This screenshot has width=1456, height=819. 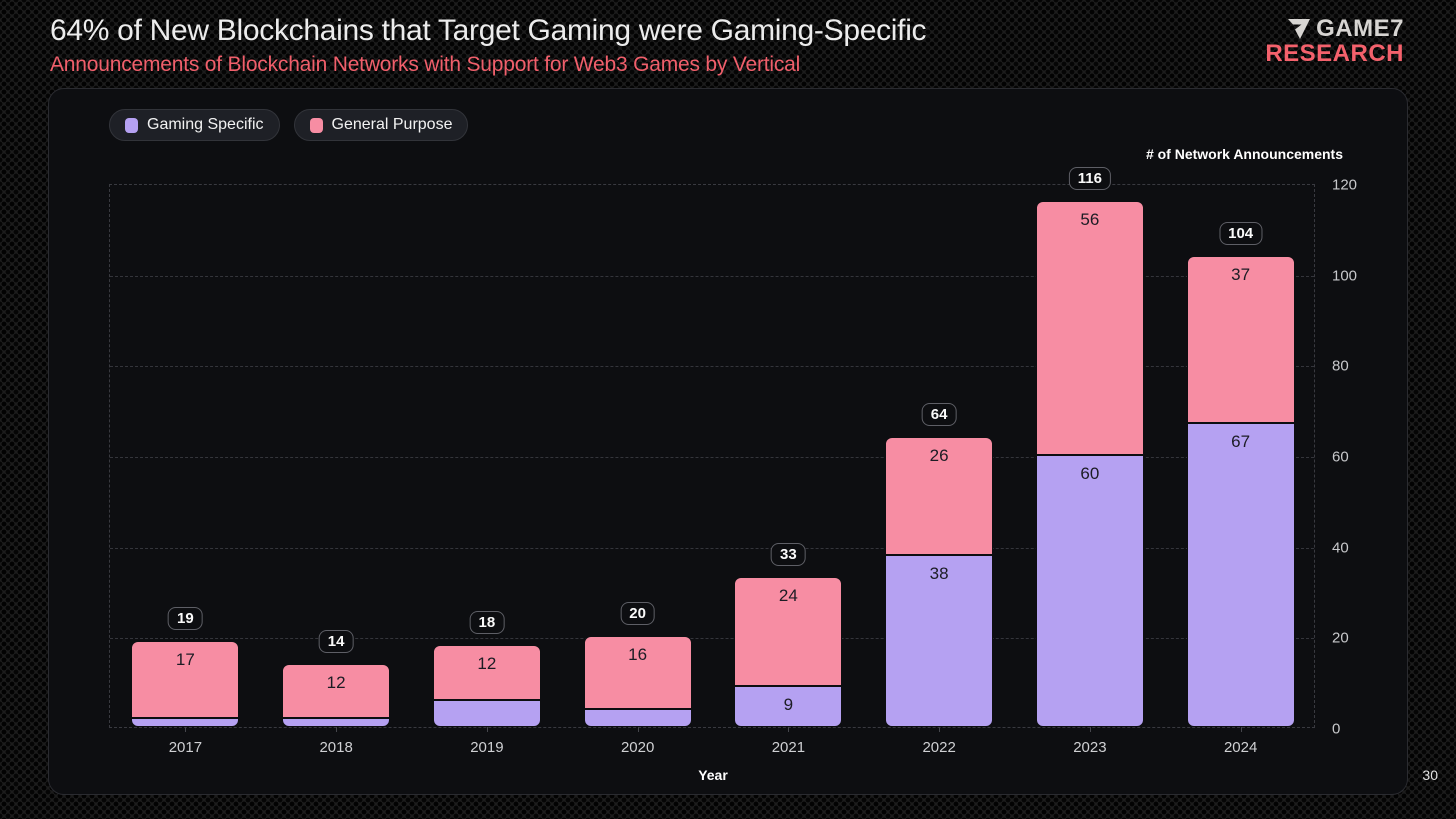 I want to click on segment-gaming-specific-2021: 9, so click(x=788, y=706).